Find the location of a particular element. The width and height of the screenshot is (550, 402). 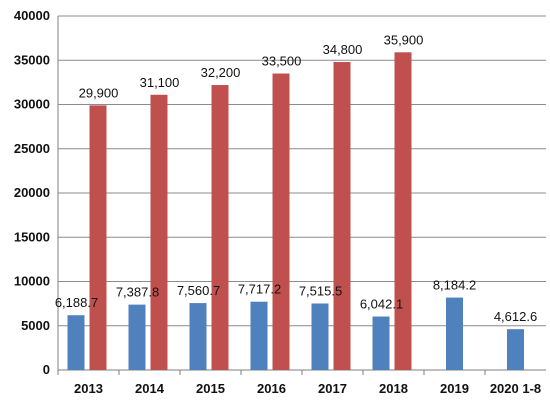

y-tick-label: 15000 is located at coordinates (32, 236).